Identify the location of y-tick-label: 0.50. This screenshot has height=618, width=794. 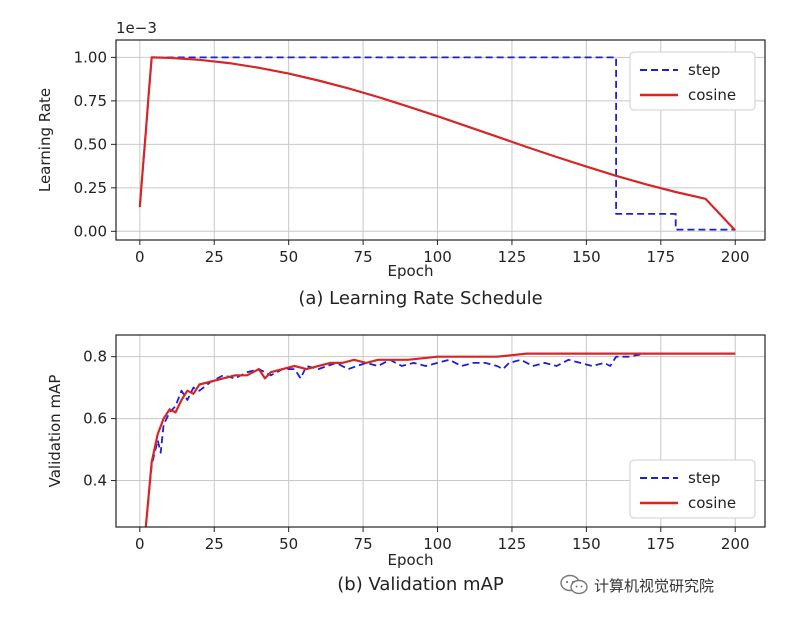
(90, 144).